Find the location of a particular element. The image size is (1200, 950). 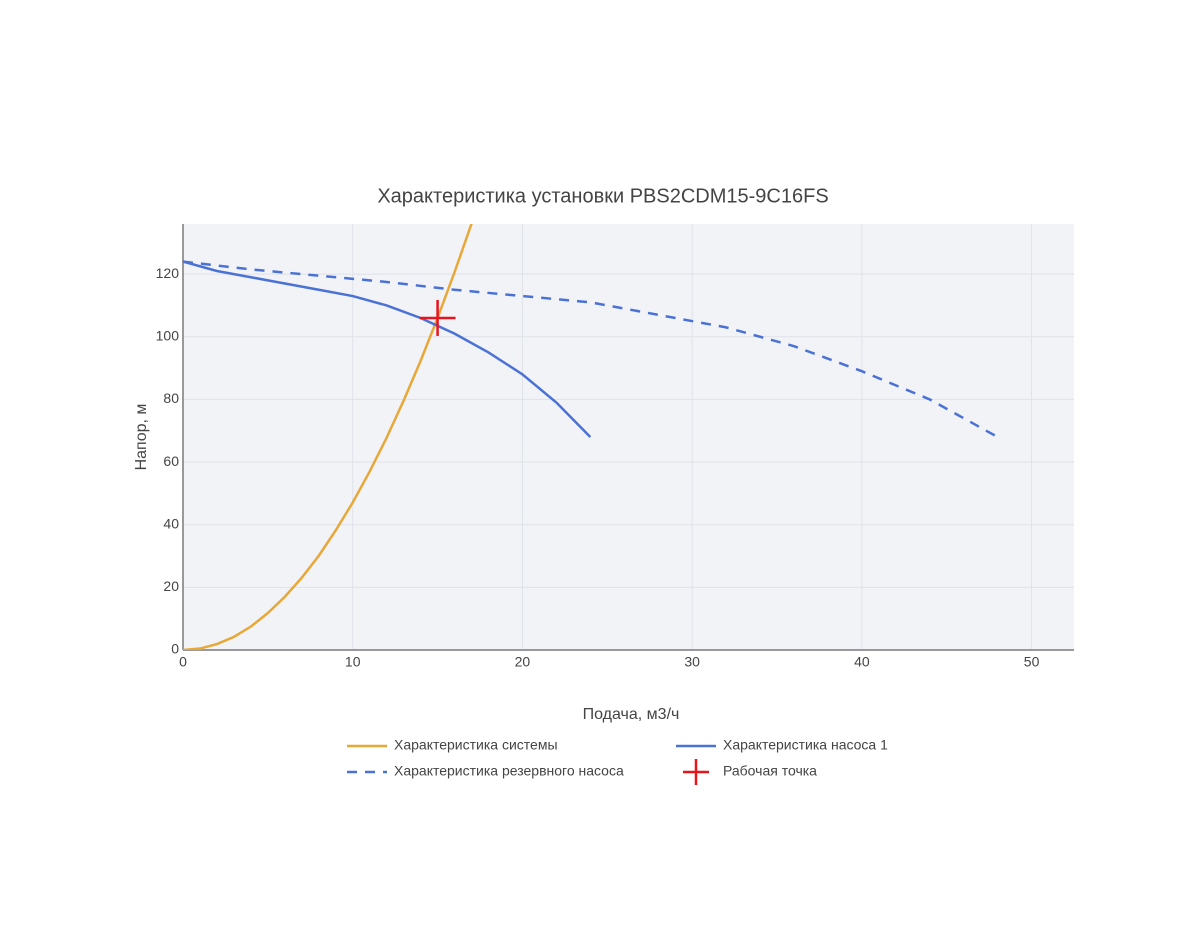

x-tick-label: 0 is located at coordinates (183, 662).